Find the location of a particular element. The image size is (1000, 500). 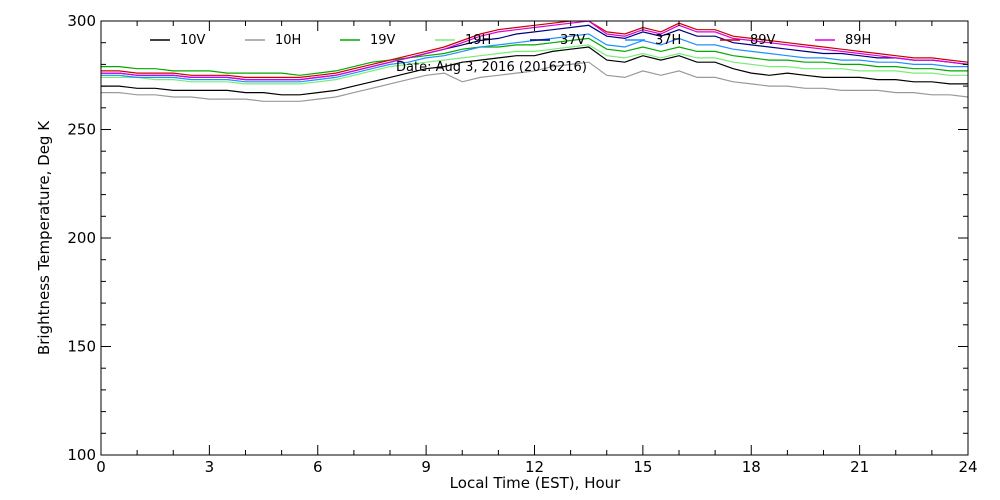

x-tick-label: 24 is located at coordinates (967, 467).